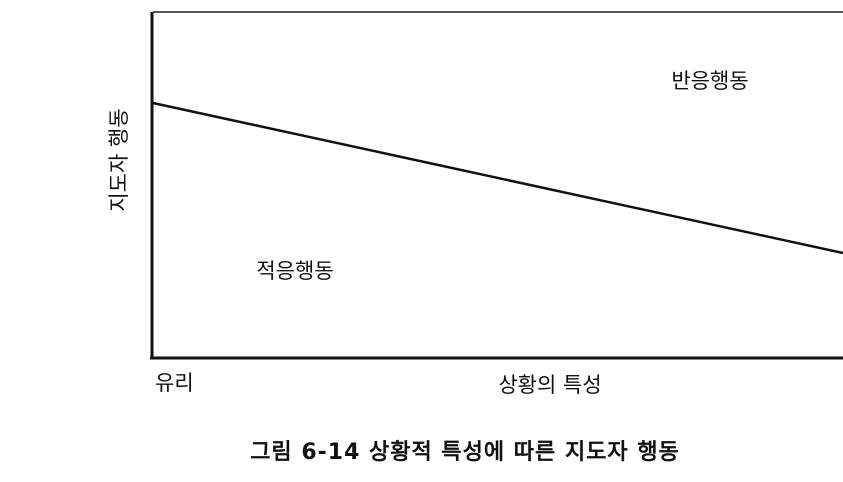 The image size is (843, 482). What do you see at coordinates (709, 81) in the screenshot?
I see `upper-region-label: 반응행동` at bounding box center [709, 81].